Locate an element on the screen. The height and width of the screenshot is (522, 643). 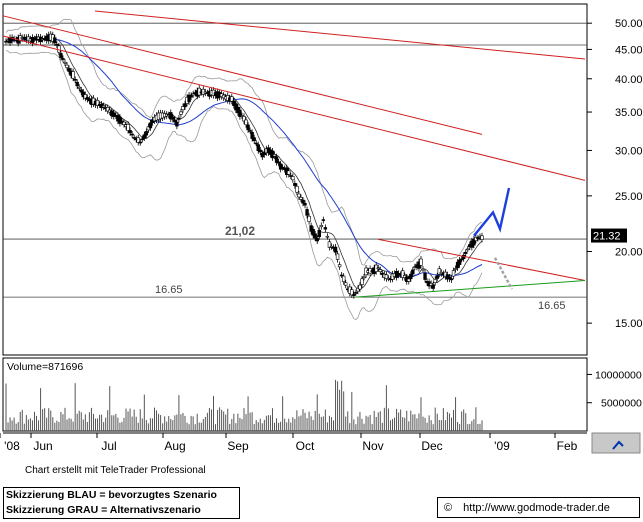
source-url-box: © http://www.godmode-trader.de is located at coordinates (538, 507).